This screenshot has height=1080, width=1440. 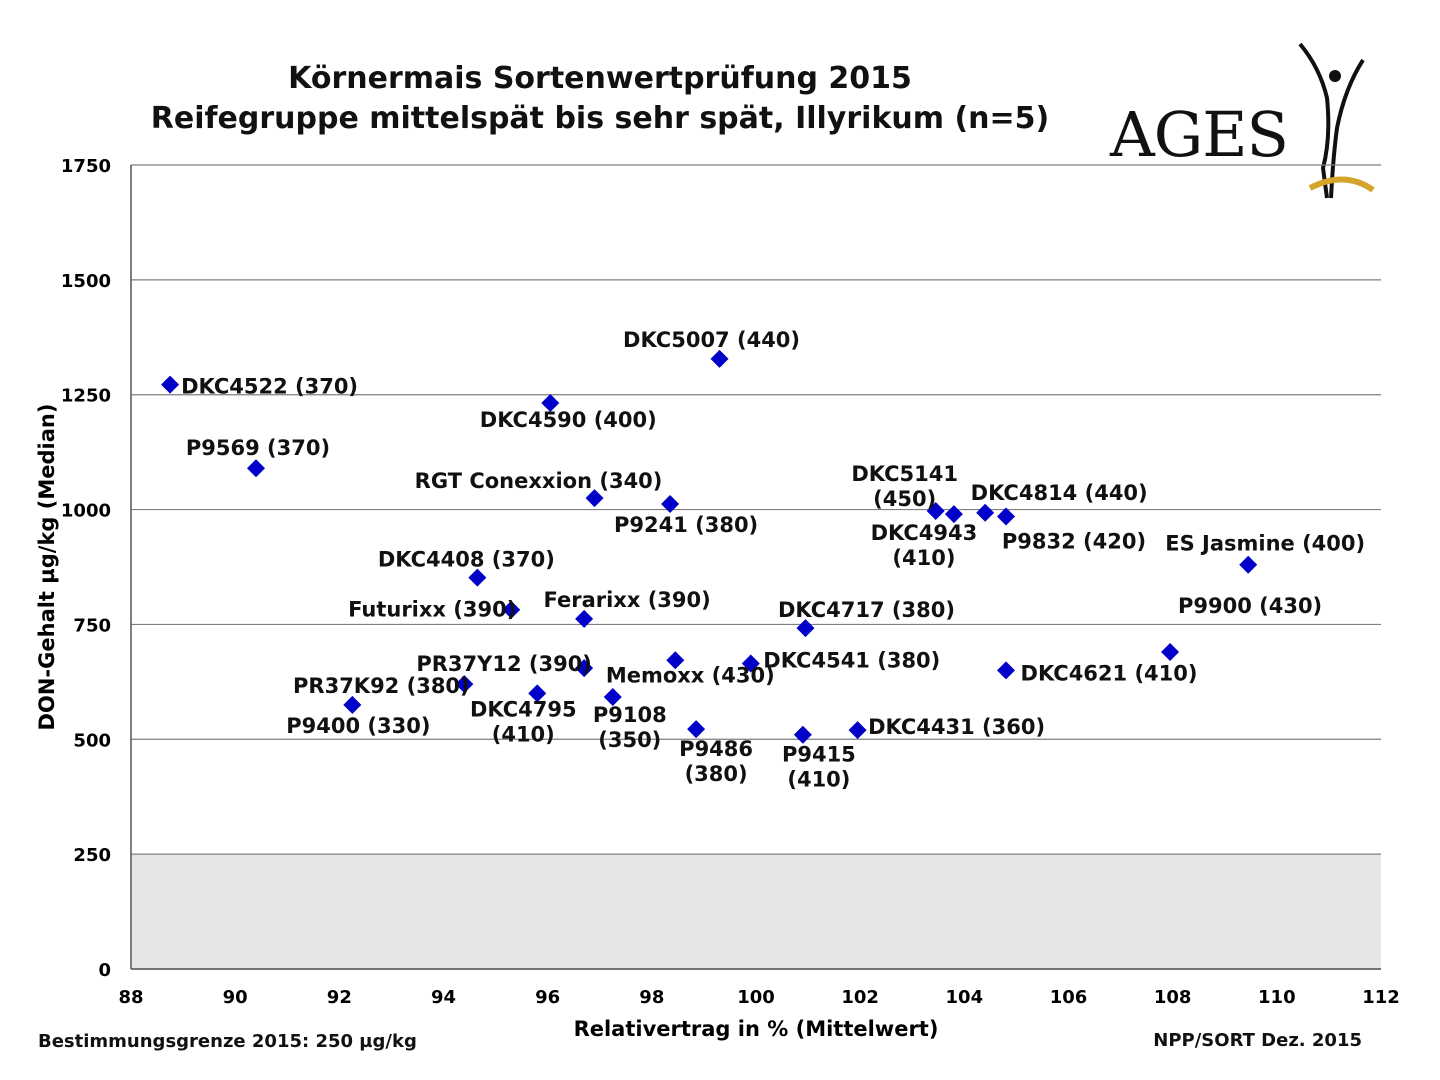 What do you see at coordinates (866, 610) in the screenshot?
I see `point-label-dkc4717: DKC4717 (380)` at bounding box center [866, 610].